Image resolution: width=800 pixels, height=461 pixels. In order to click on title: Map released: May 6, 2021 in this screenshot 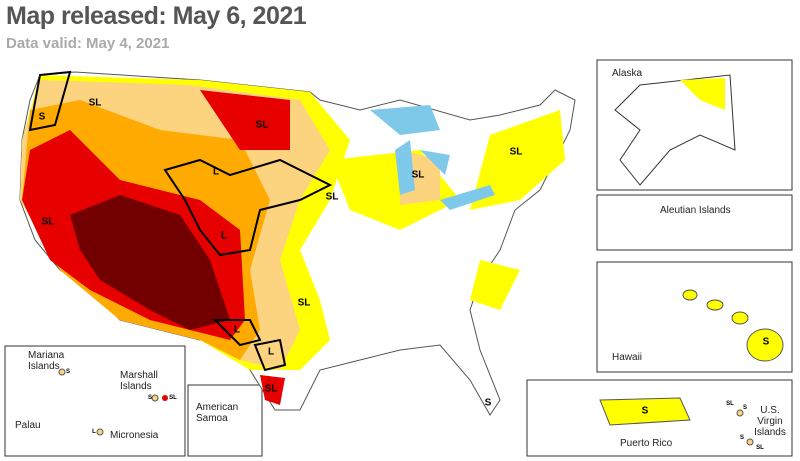, I will do `click(156, 16)`.